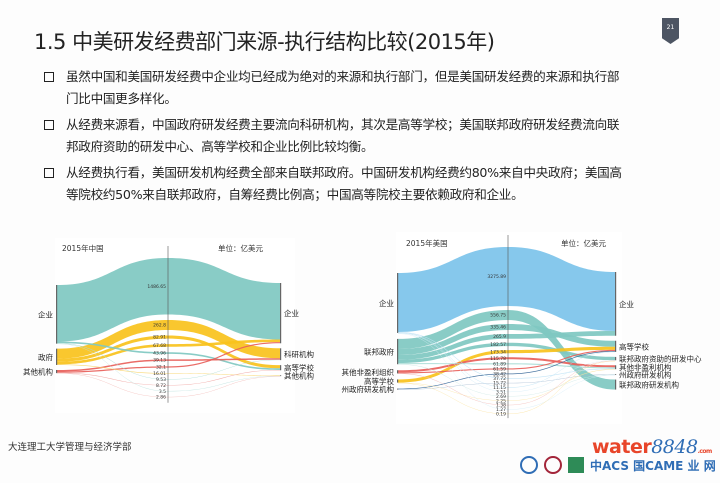 Image resolution: width=720 pixels, height=483 pixels. What do you see at coordinates (576, 465) in the screenshot?
I see `accreditation-logo-icon` at bounding box center [576, 465].